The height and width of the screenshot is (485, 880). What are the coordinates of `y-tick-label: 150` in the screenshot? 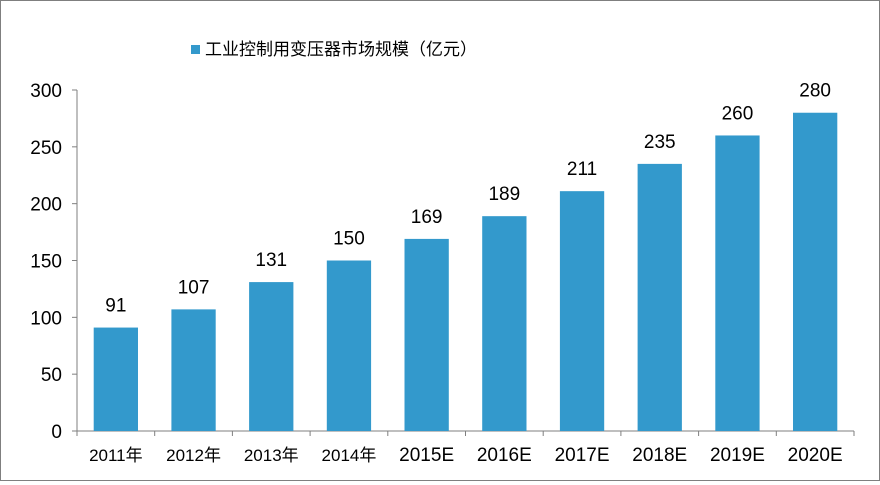 It's located at (46, 262).